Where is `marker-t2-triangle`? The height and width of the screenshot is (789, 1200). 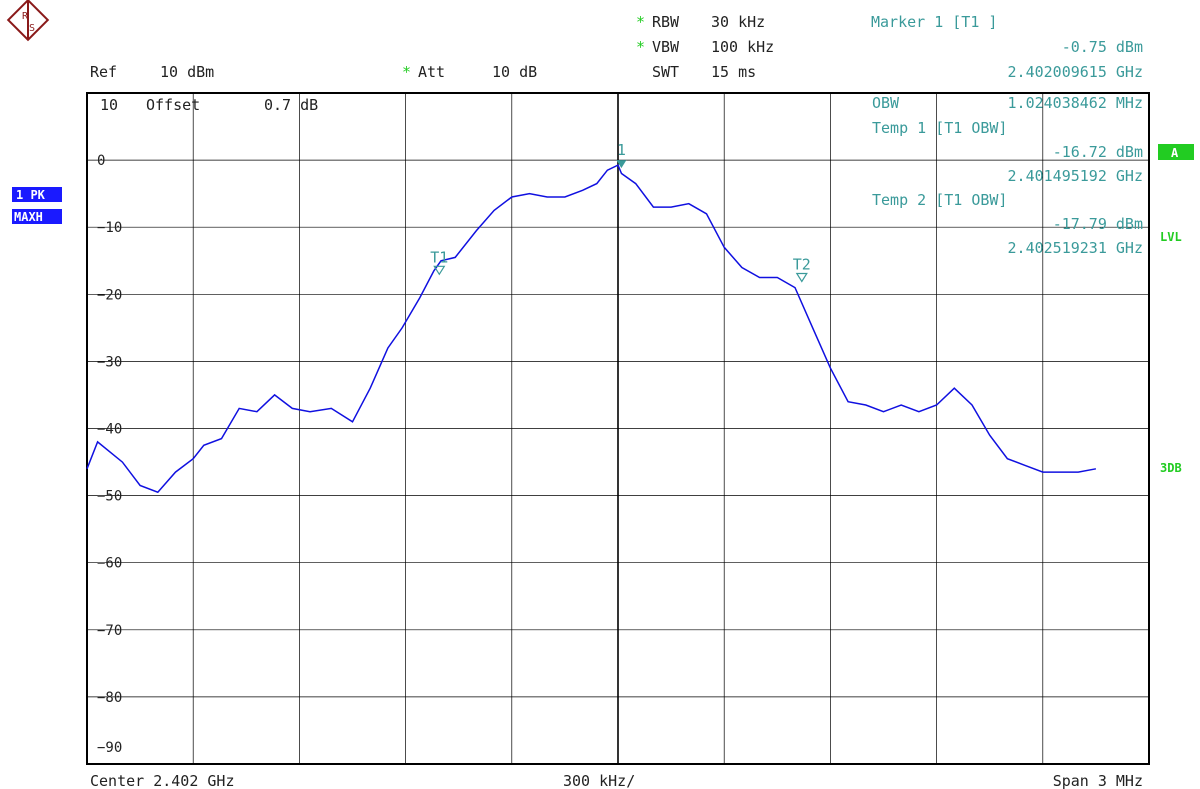
marker-t2-triangle is located at coordinates (802, 277).